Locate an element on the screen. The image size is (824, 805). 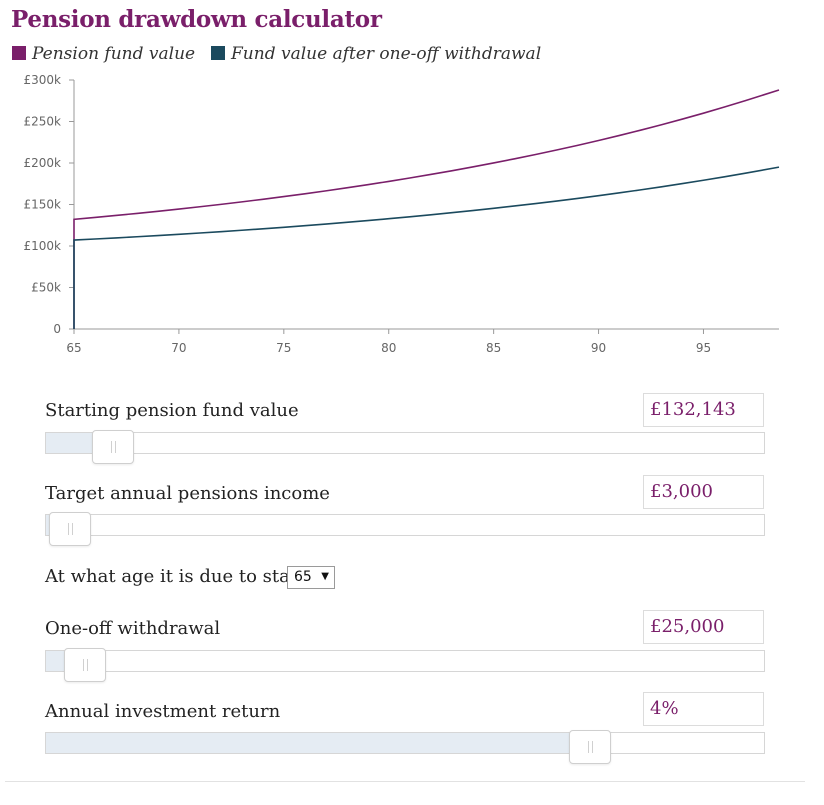
legend-item-fund-value: Pension fund value is located at coordinates (103, 54).